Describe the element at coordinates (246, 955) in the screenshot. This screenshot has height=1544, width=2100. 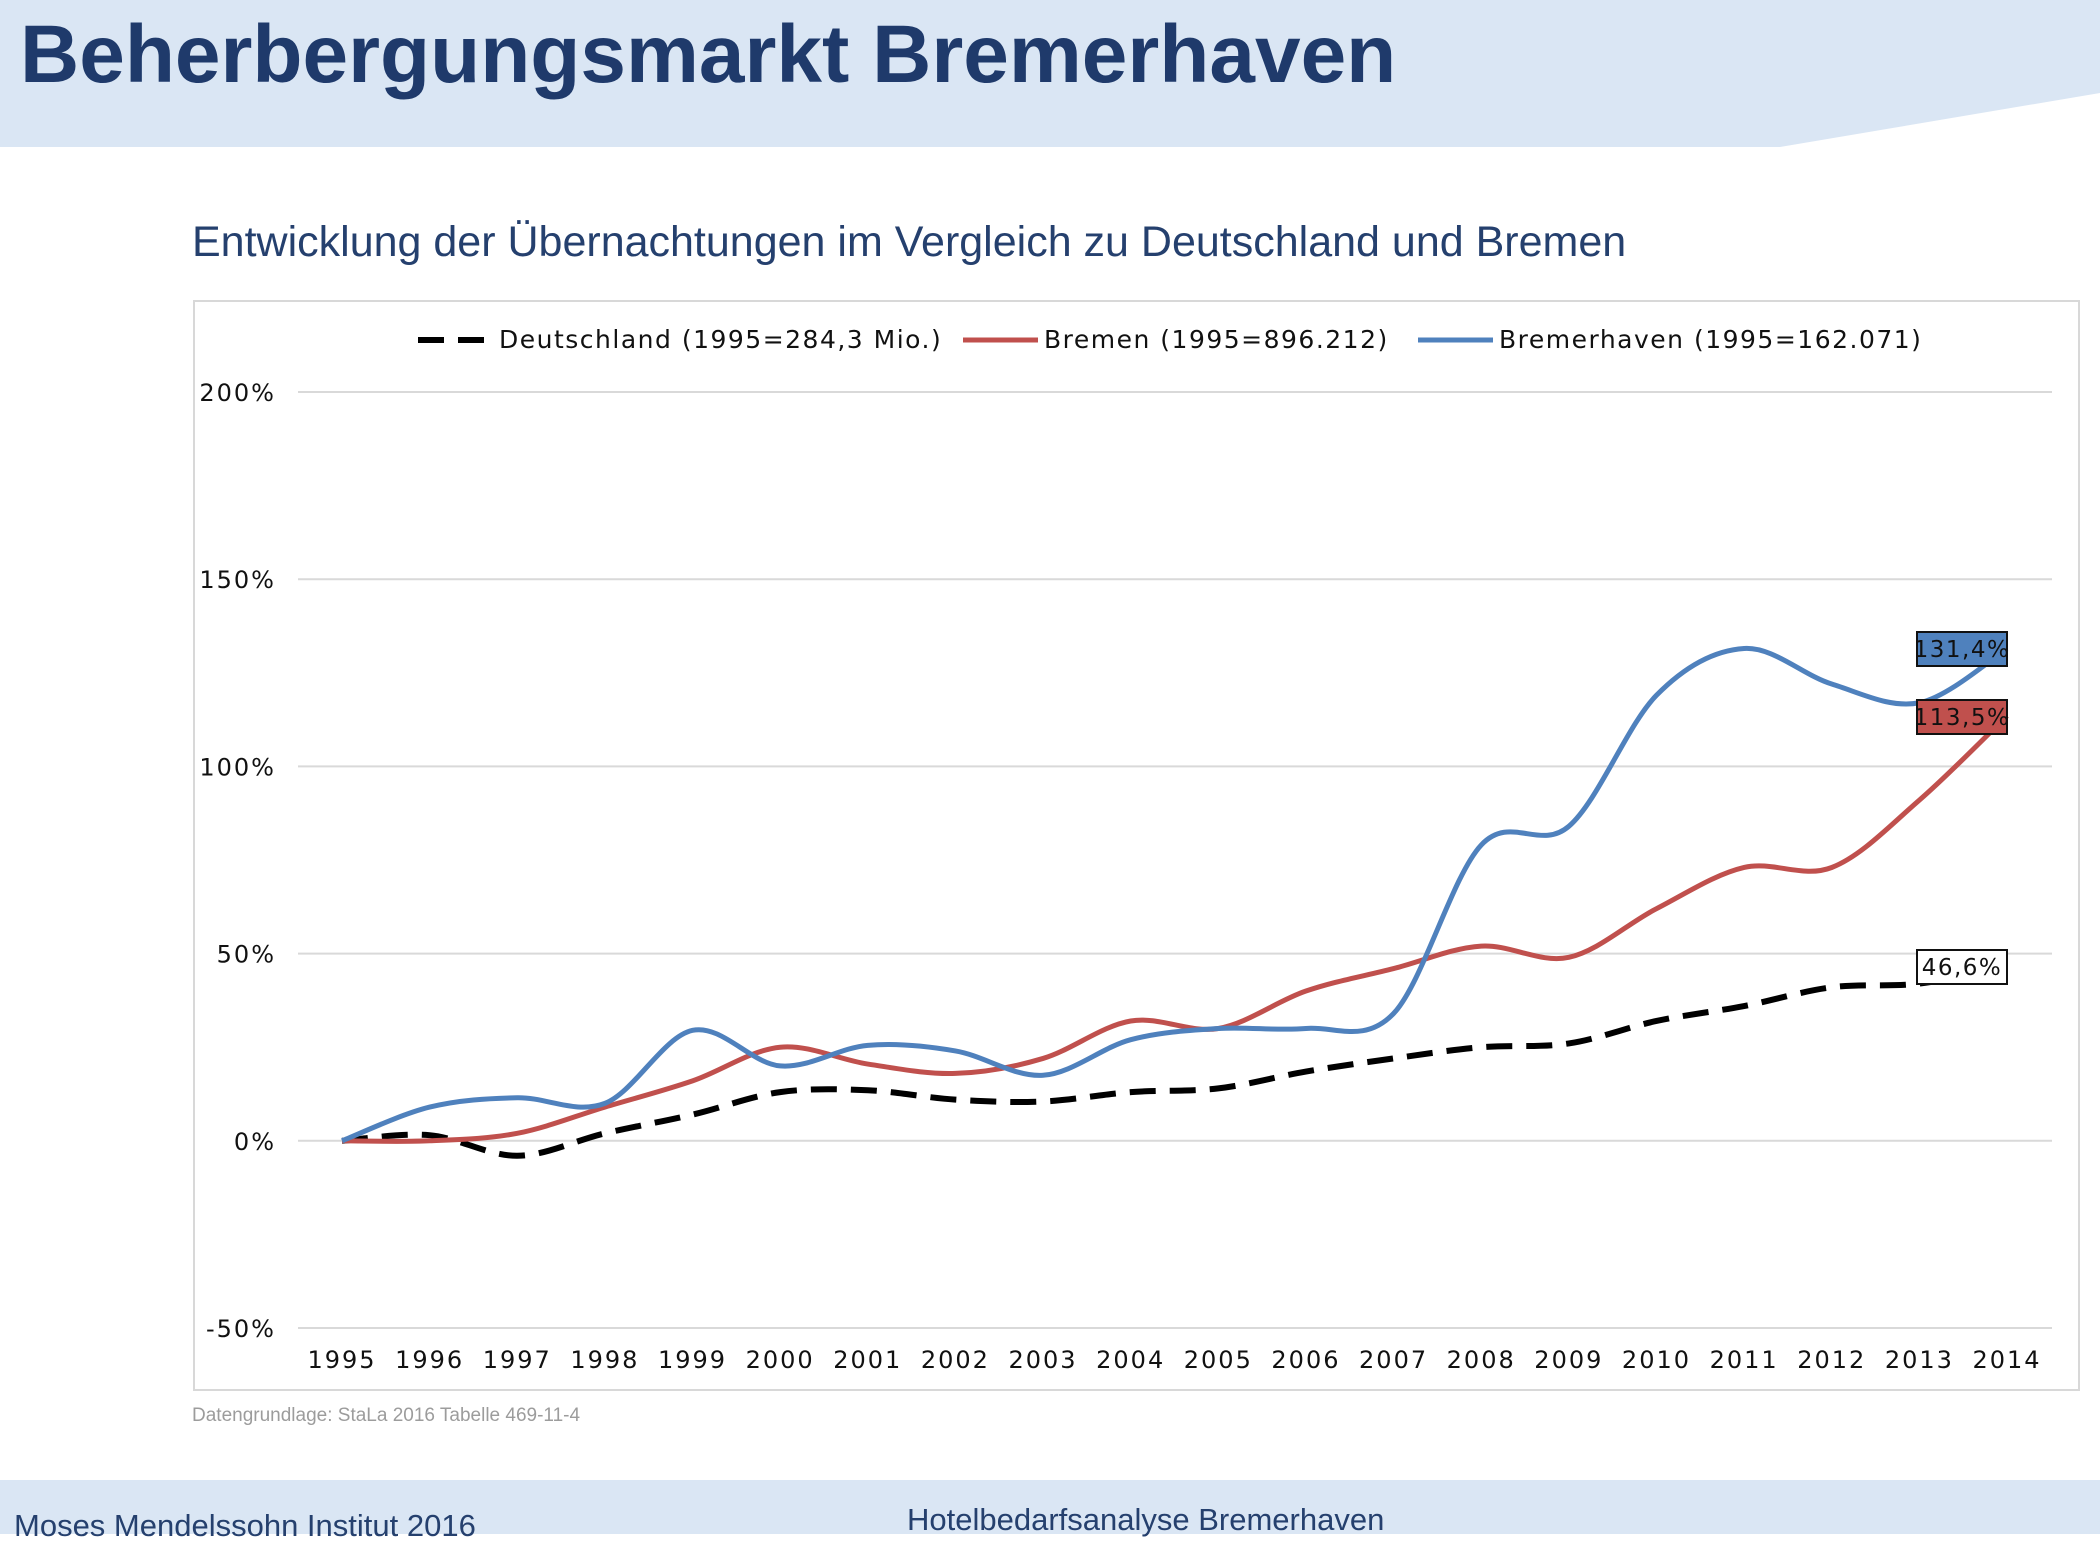
I see `y-tick-label: 50%` at that location.